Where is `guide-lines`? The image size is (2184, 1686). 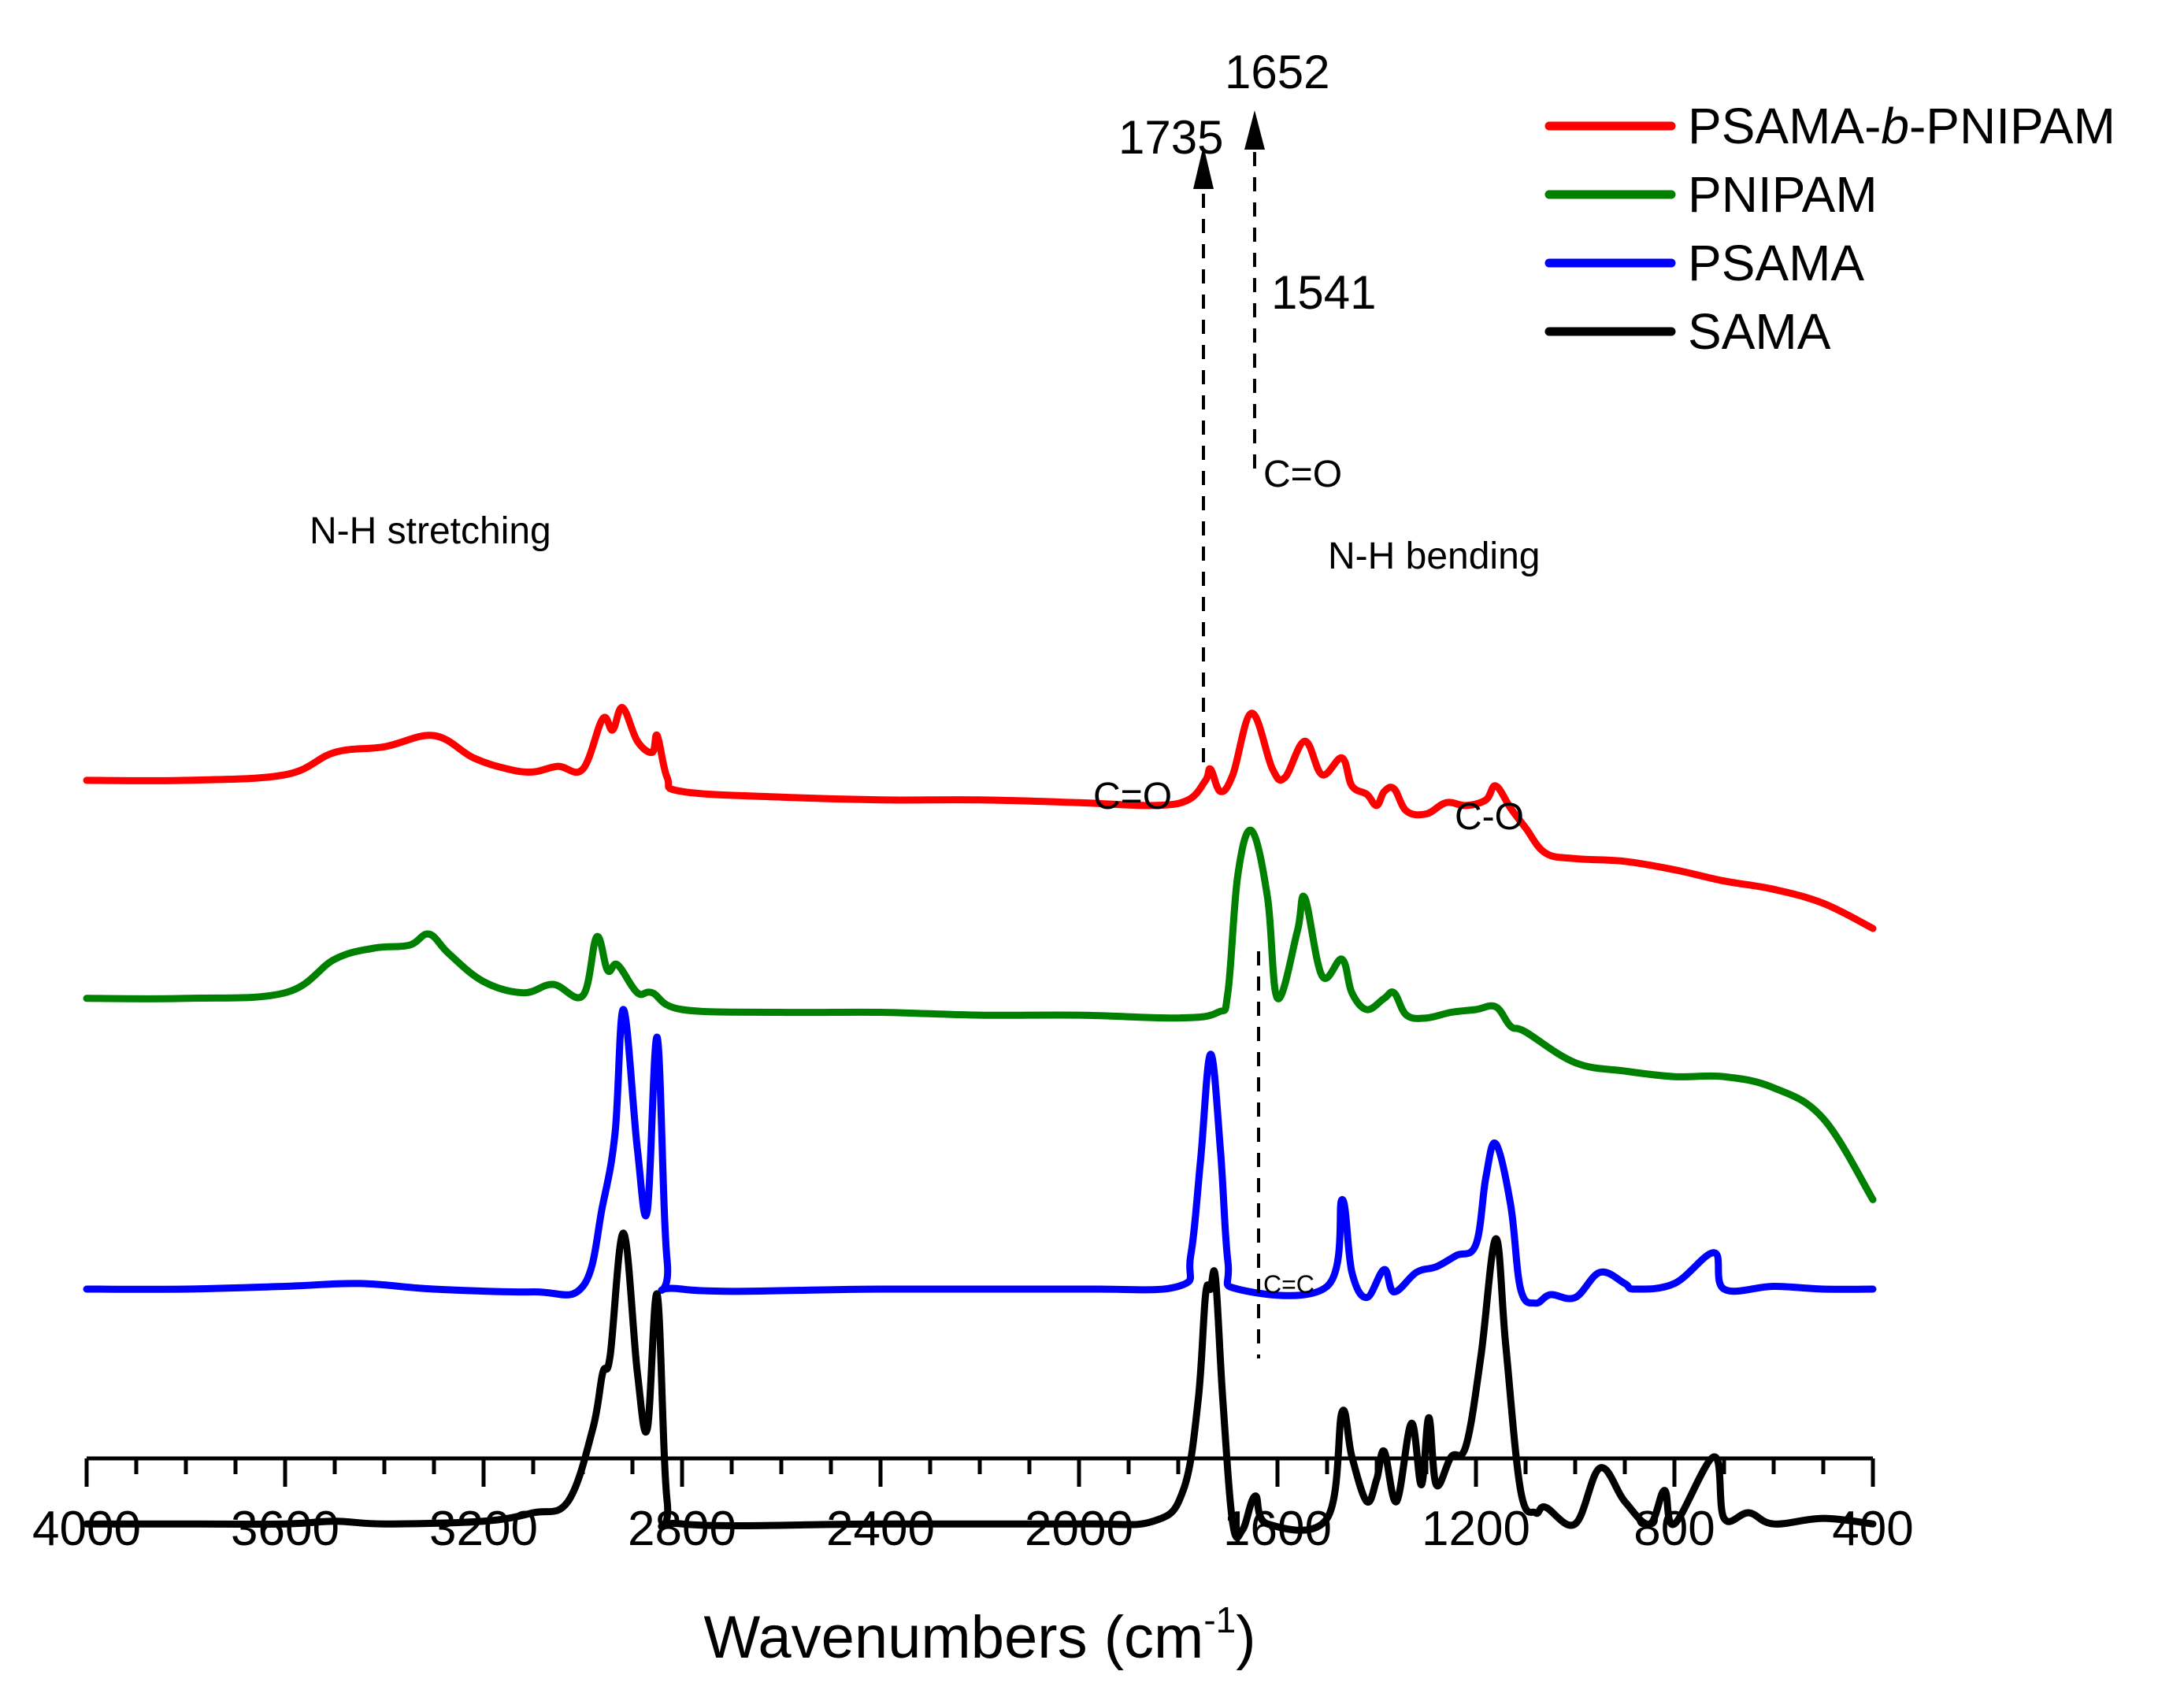
guide-lines is located at coordinates (1229, 734).